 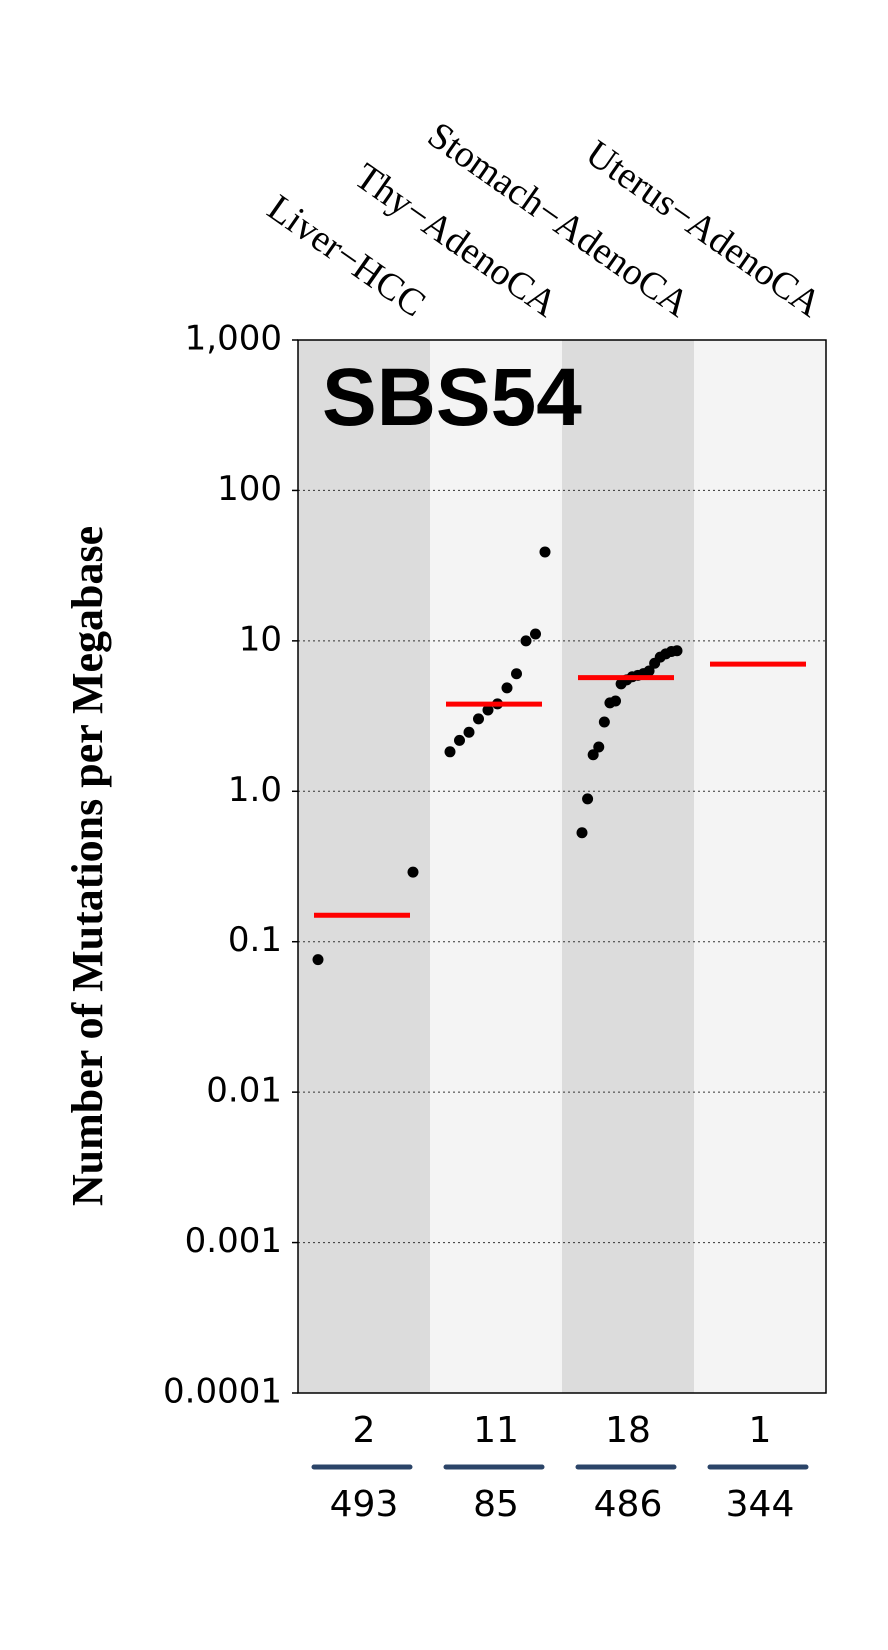 I want to click on y-tick-label: 1.0, so click(x=255, y=790).